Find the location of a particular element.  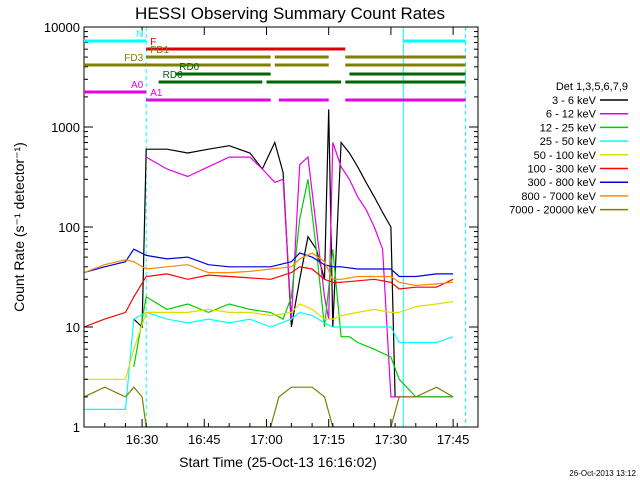

chart-title: HESSI Observing Summary Count Rates is located at coordinates (290, 13).